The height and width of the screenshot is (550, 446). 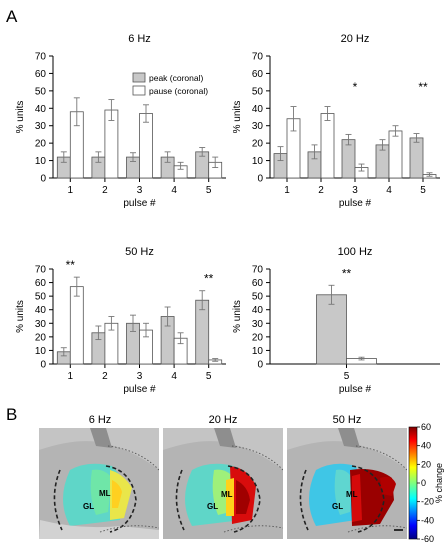 I want to click on colorbar-ticks: 60 40 20 0 -20 -40 -60, so click(x=425, y=483).